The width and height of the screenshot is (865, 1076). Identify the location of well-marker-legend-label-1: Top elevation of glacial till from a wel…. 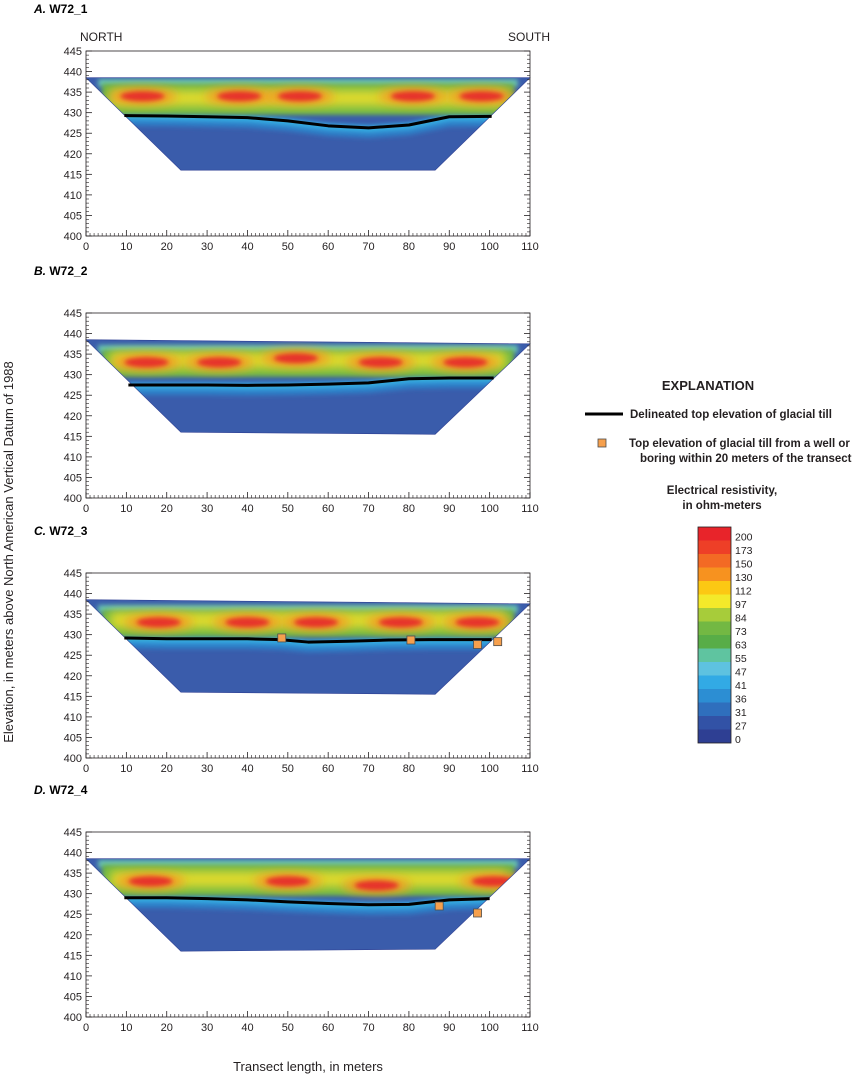
(739, 444).